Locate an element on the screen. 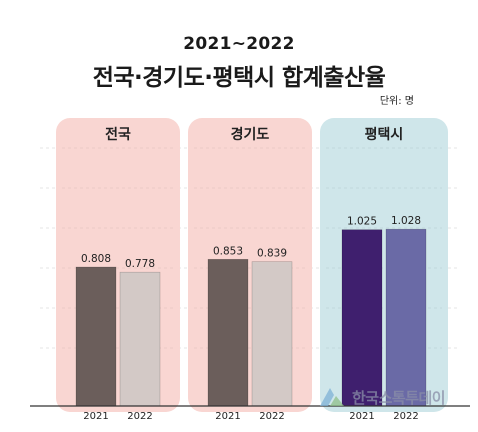 This screenshot has height=432, width=478. data-label: 0.808 is located at coordinates (96, 259).